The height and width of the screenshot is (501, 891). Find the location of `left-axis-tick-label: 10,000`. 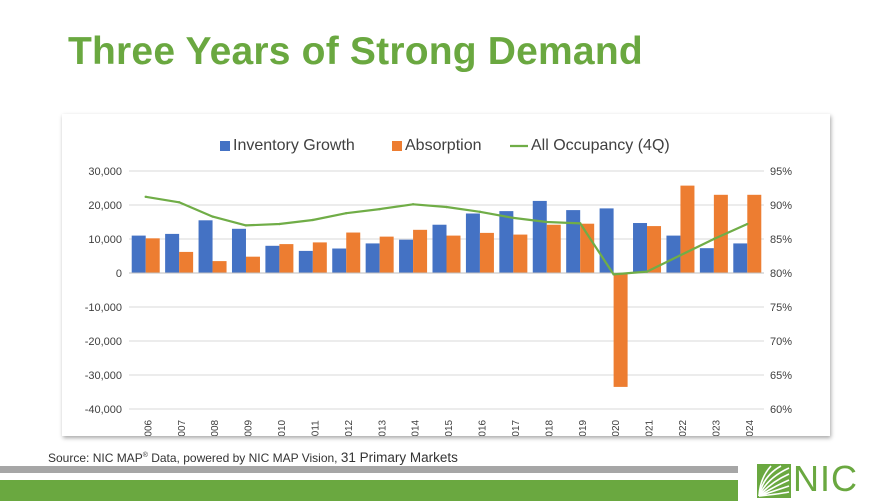

left-axis-tick-label: 10,000 is located at coordinates (105, 240).